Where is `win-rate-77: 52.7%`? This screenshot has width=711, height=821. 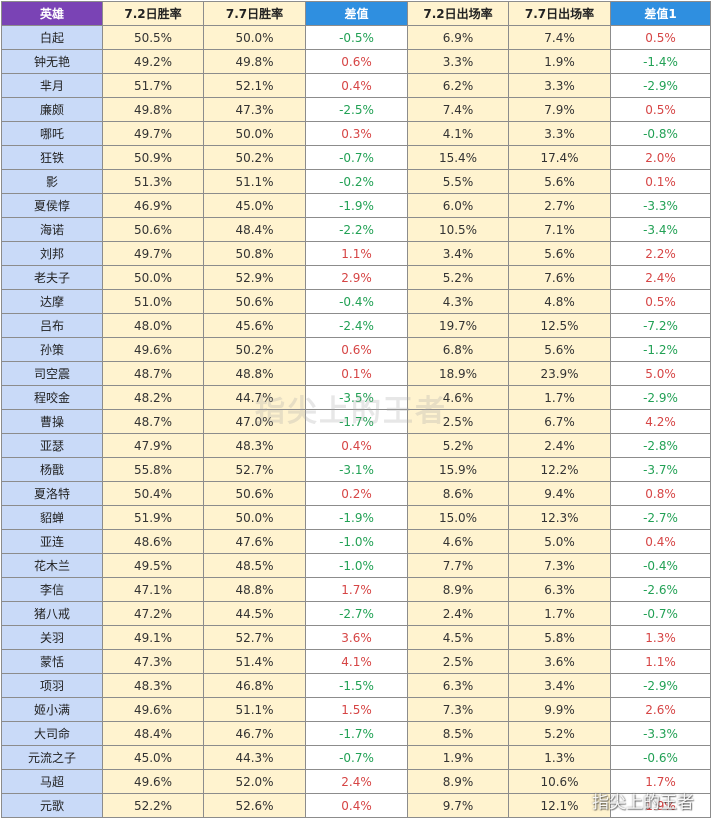
win-rate-77: 52.7% is located at coordinates (254, 469).